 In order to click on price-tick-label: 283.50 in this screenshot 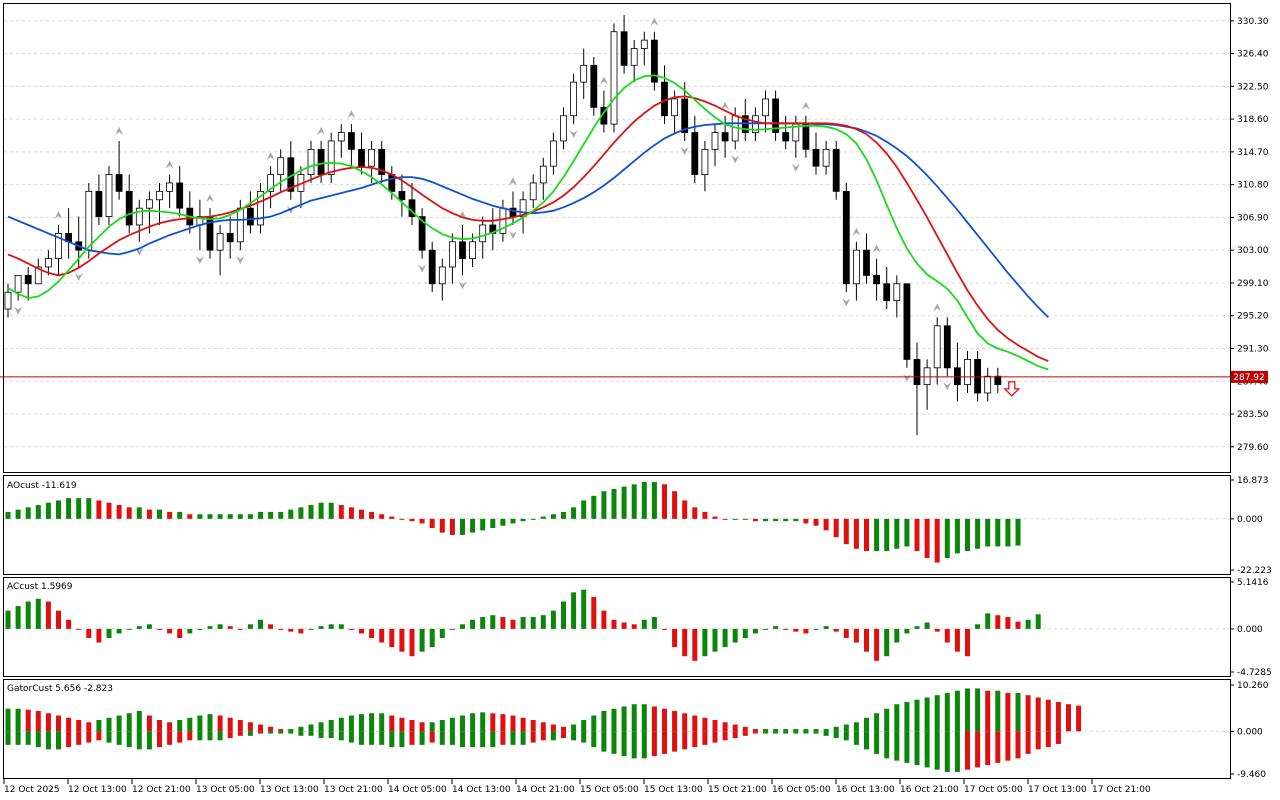, I will do `click(1253, 415)`.